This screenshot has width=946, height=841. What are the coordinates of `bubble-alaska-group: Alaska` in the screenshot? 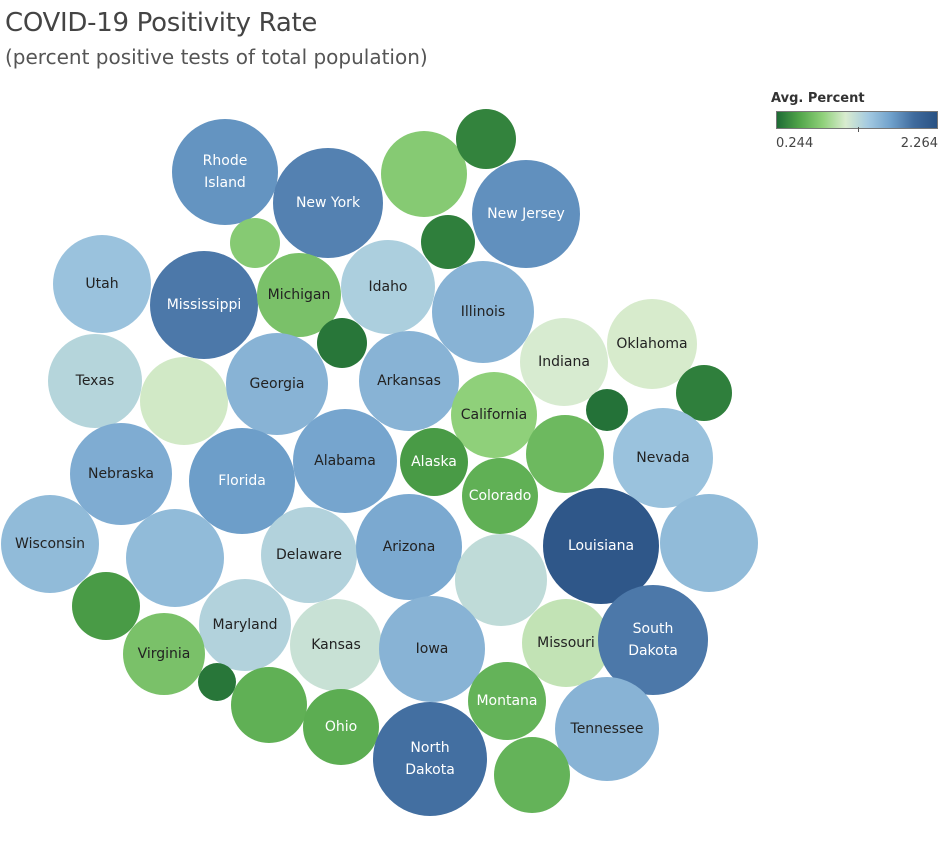 It's located at (434, 462).